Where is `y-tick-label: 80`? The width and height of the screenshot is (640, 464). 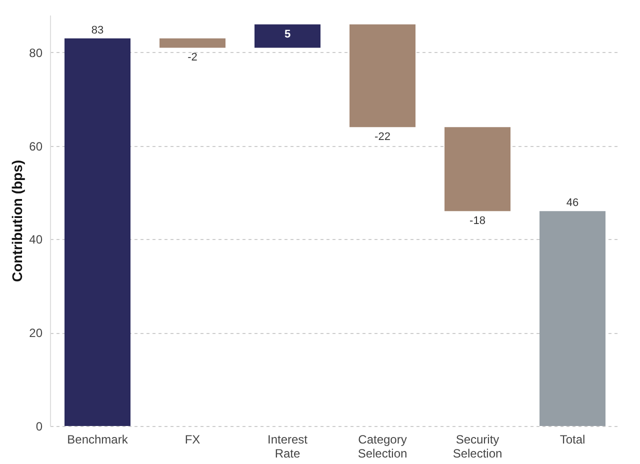 y-tick-label: 80 is located at coordinates (36, 53).